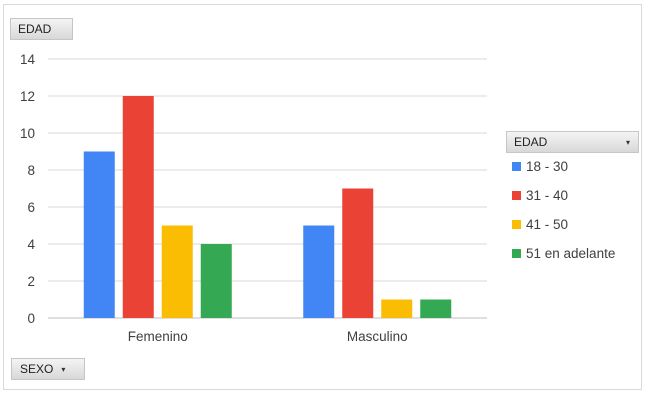 The width and height of the screenshot is (645, 393). I want to click on y-tick-label: 8, so click(31, 170).